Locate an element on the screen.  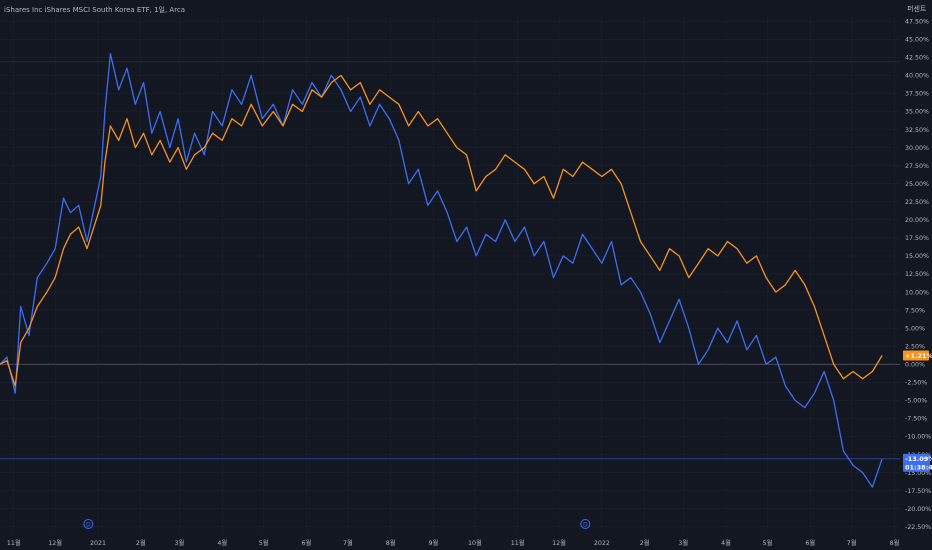
y-tick-label: 0.00% is located at coordinates (915, 364).